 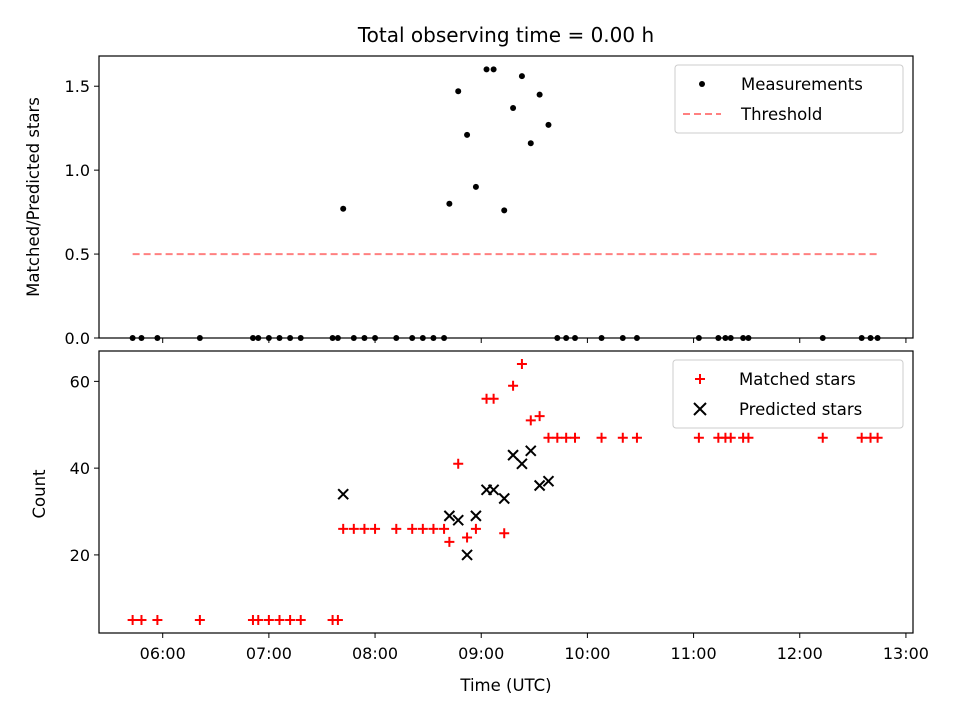 What do you see at coordinates (587, 653) in the screenshot?
I see `x-tick-label: 10:00` at bounding box center [587, 653].